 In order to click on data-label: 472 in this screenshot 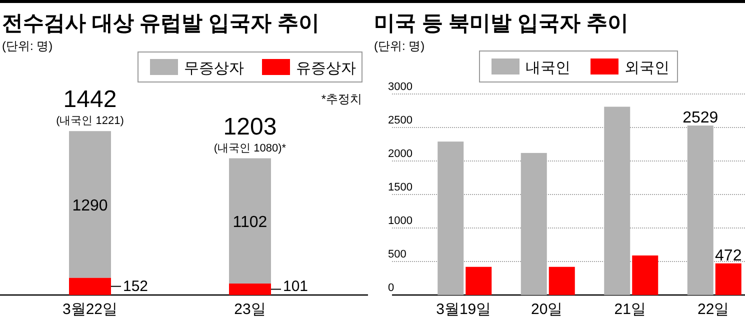, I will do `click(728, 255)`.